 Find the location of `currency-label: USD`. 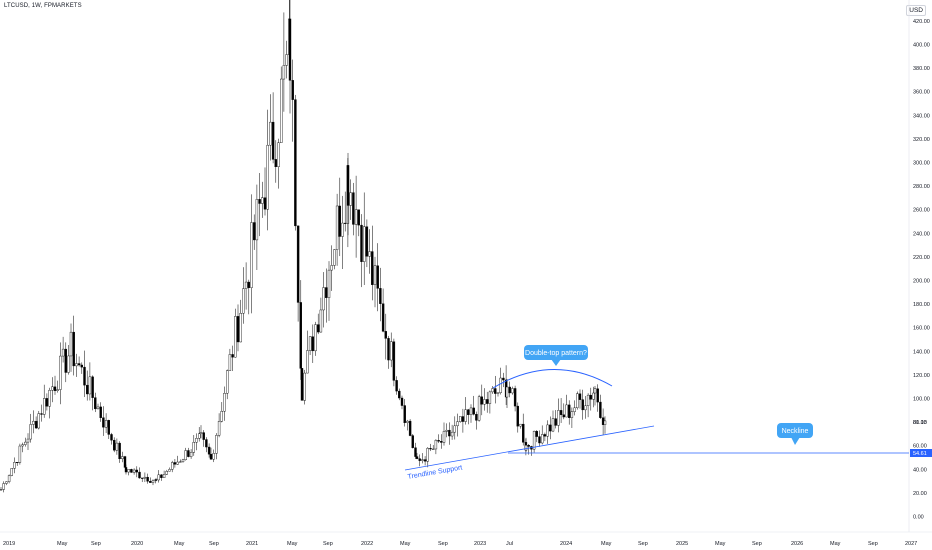

currency-label: USD is located at coordinates (916, 10).